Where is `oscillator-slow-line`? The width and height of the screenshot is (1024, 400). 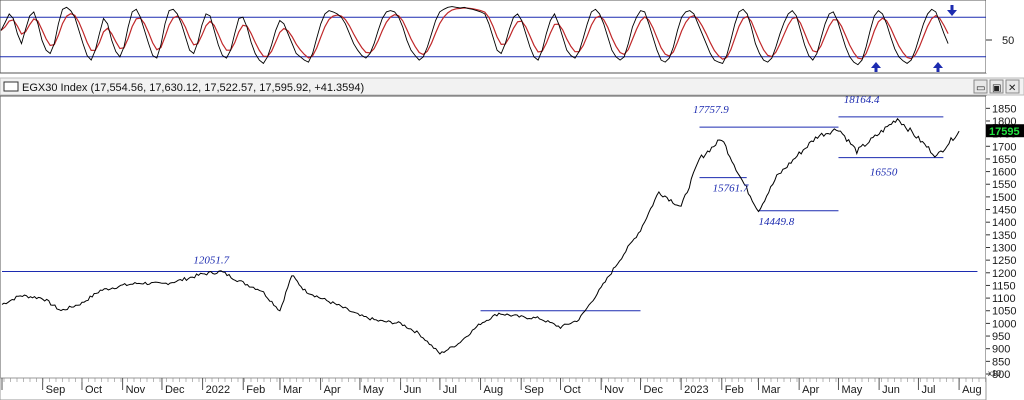
oscillator-slow-line is located at coordinates (474, 33).